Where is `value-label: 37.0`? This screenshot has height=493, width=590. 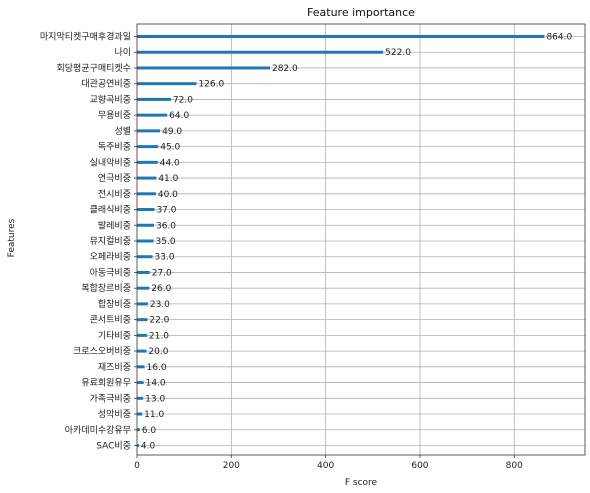
value-label: 37.0 is located at coordinates (166, 211).